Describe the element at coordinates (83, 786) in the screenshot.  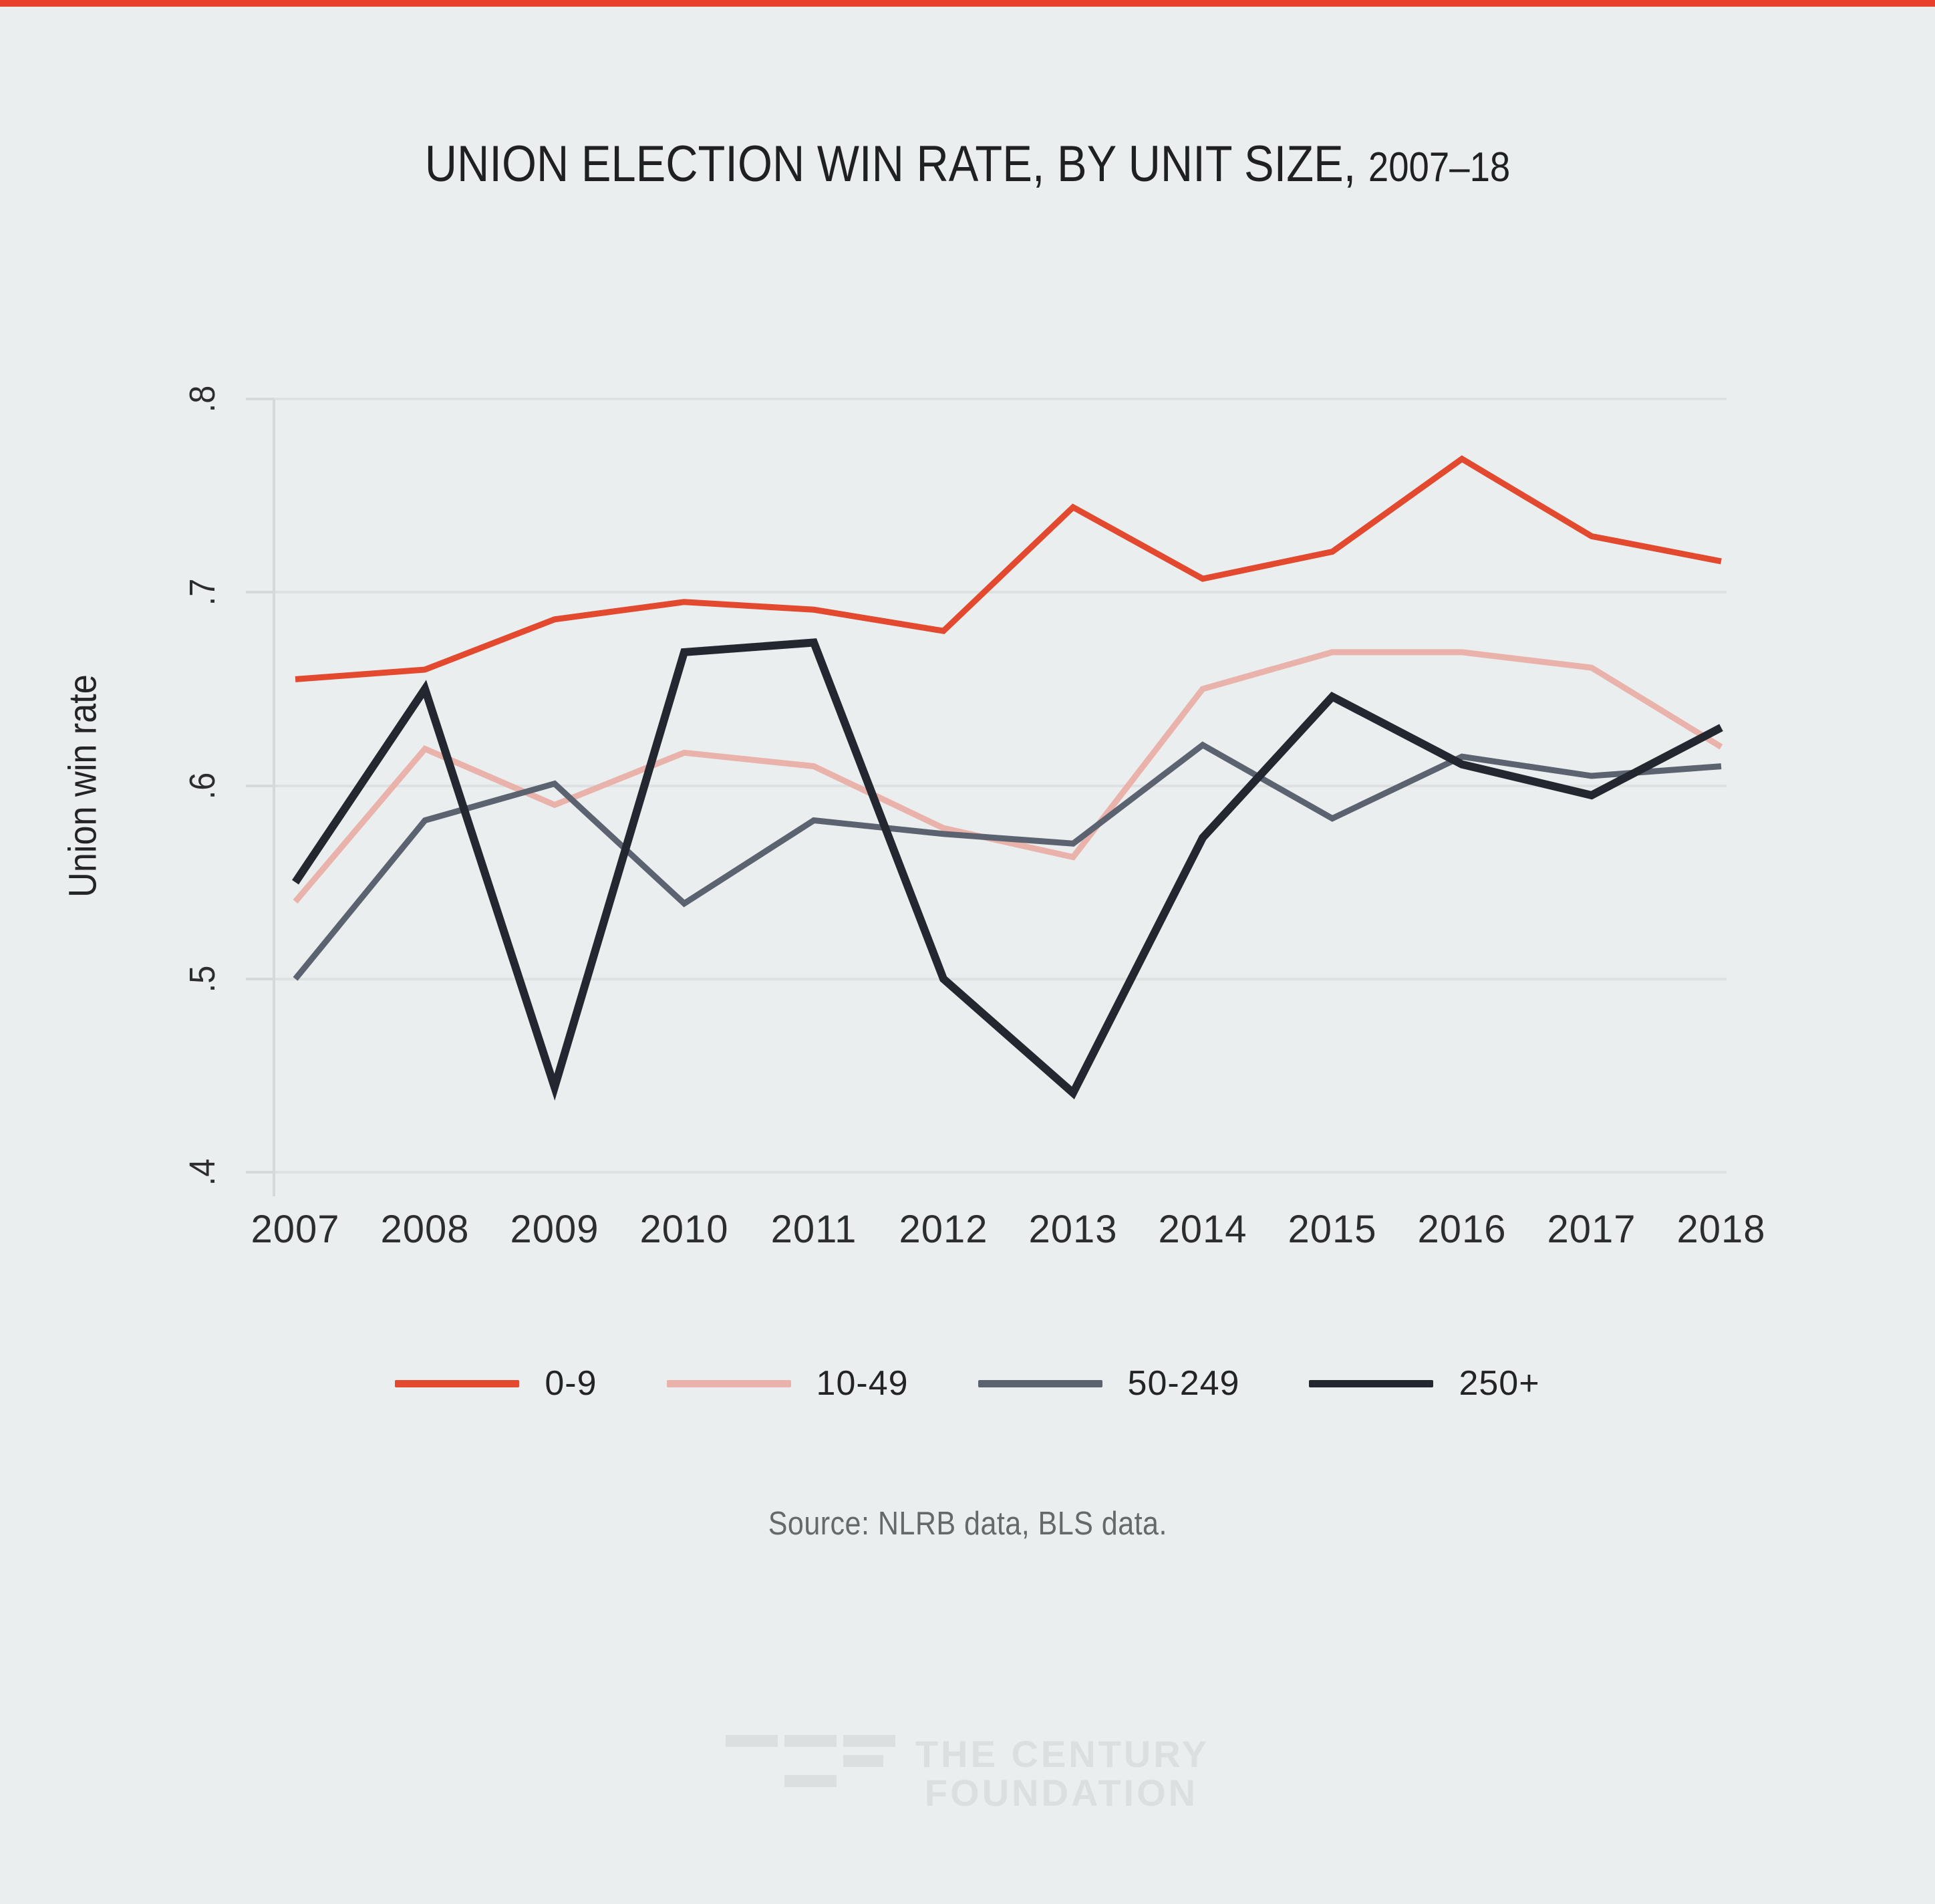
I see `y-axis-title: Union win rate` at that location.